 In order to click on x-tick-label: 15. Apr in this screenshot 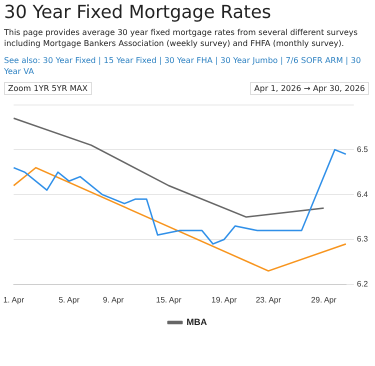, I will do `click(169, 299)`.